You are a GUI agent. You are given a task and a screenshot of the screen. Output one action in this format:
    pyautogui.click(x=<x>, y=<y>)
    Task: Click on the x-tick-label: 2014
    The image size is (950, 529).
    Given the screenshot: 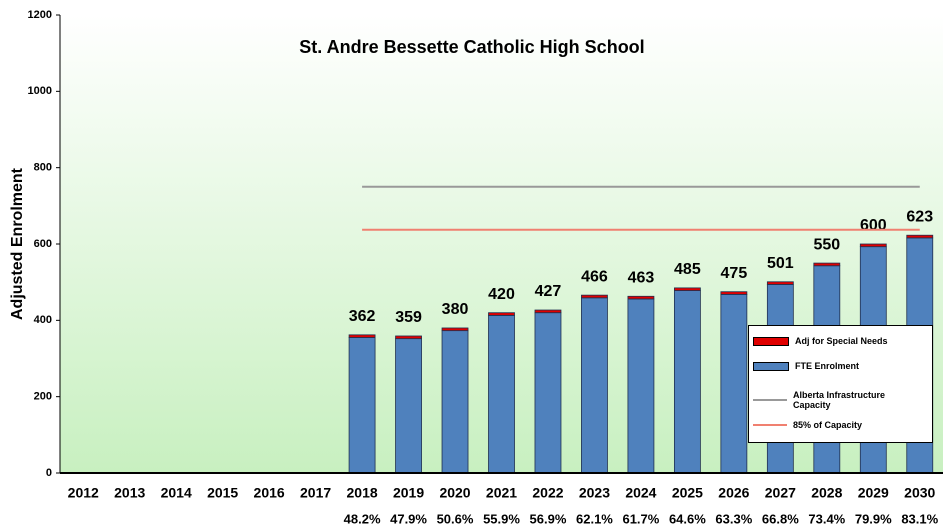 What is the action you would take?
    pyautogui.click(x=176, y=493)
    